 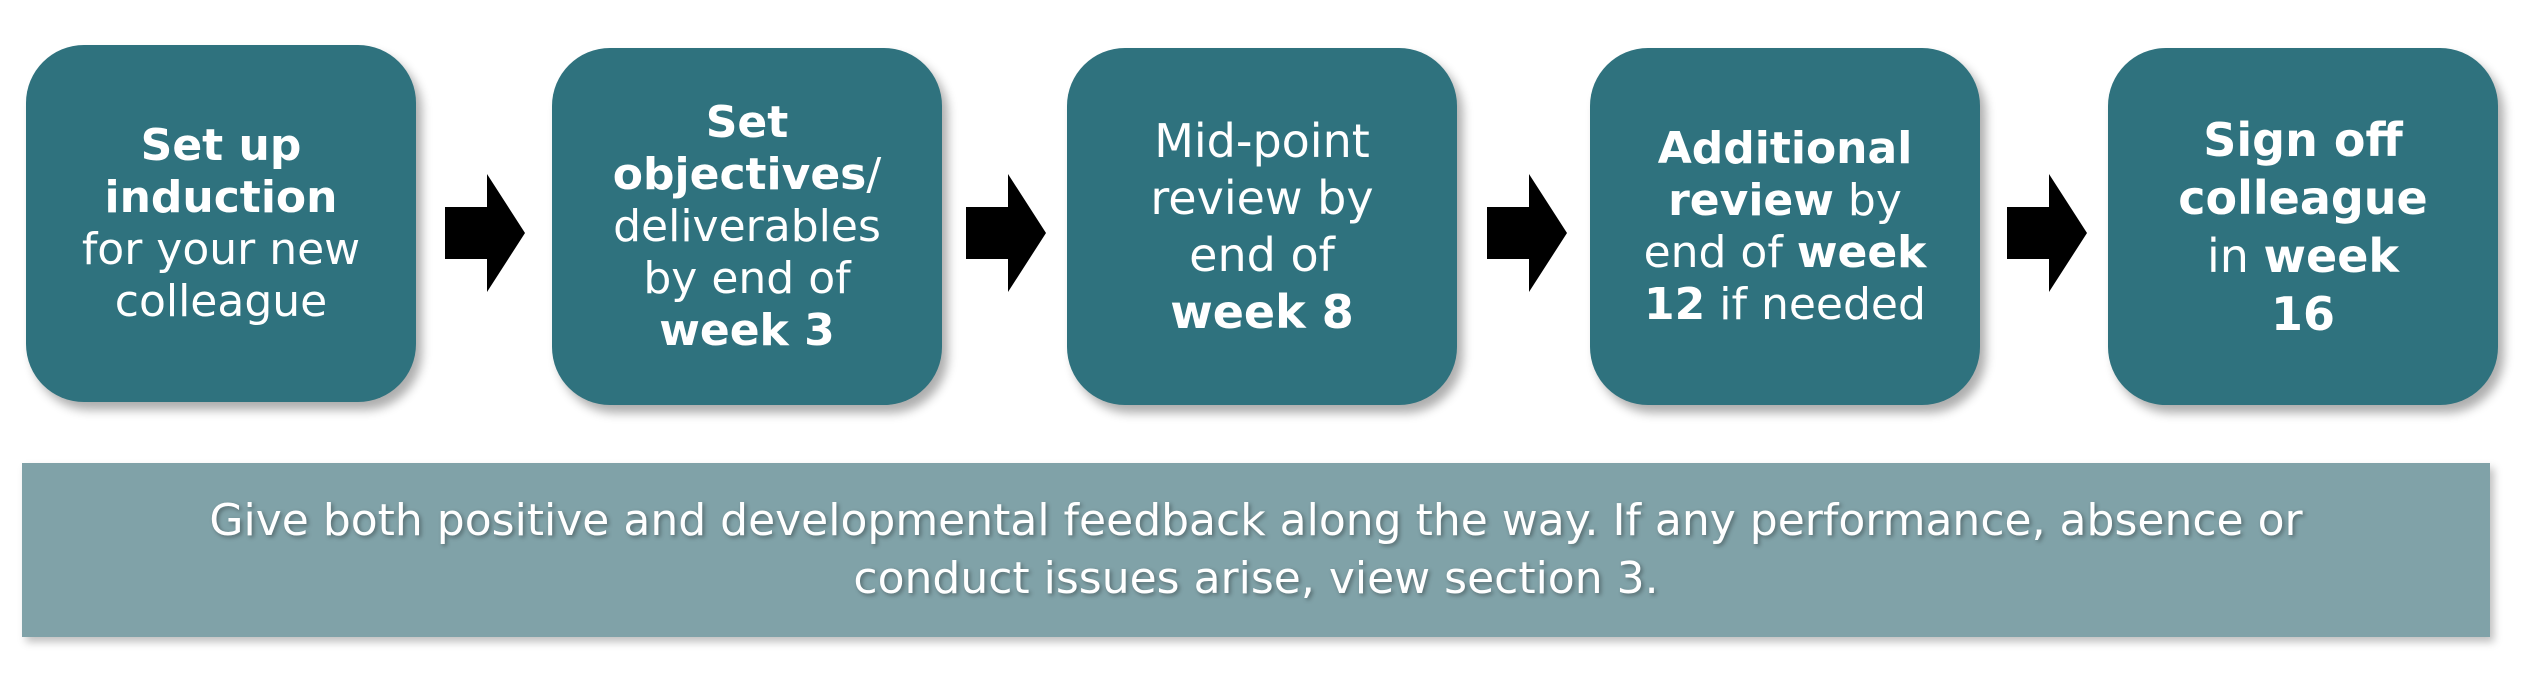 I want to click on step-text: Sign off colleague in week 16, so click(x=2303, y=227).